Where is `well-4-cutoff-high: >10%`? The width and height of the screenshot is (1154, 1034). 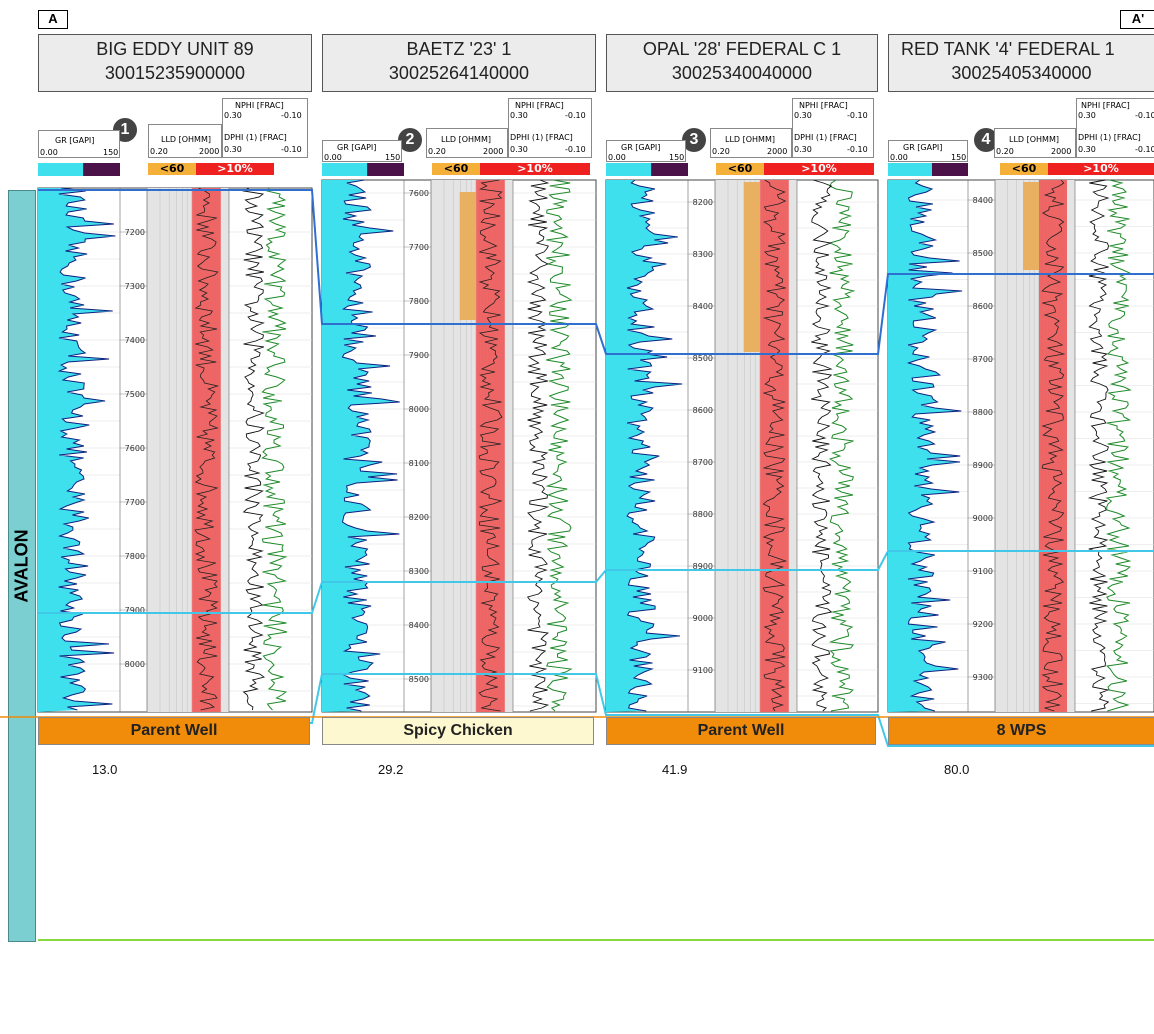
well-4-cutoff-high: >10% is located at coordinates (1101, 169).